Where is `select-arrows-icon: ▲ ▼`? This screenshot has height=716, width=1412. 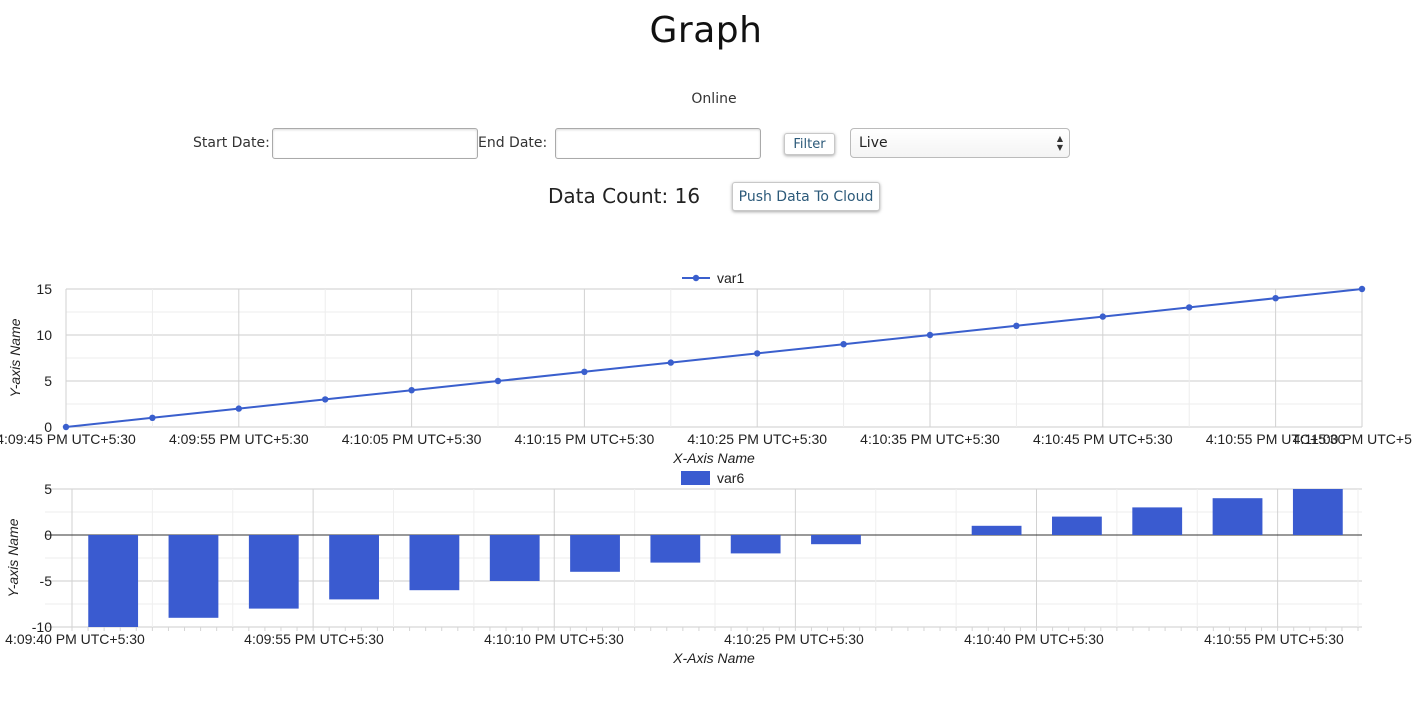
select-arrows-icon: ▲ ▼ is located at coordinates (1059, 143).